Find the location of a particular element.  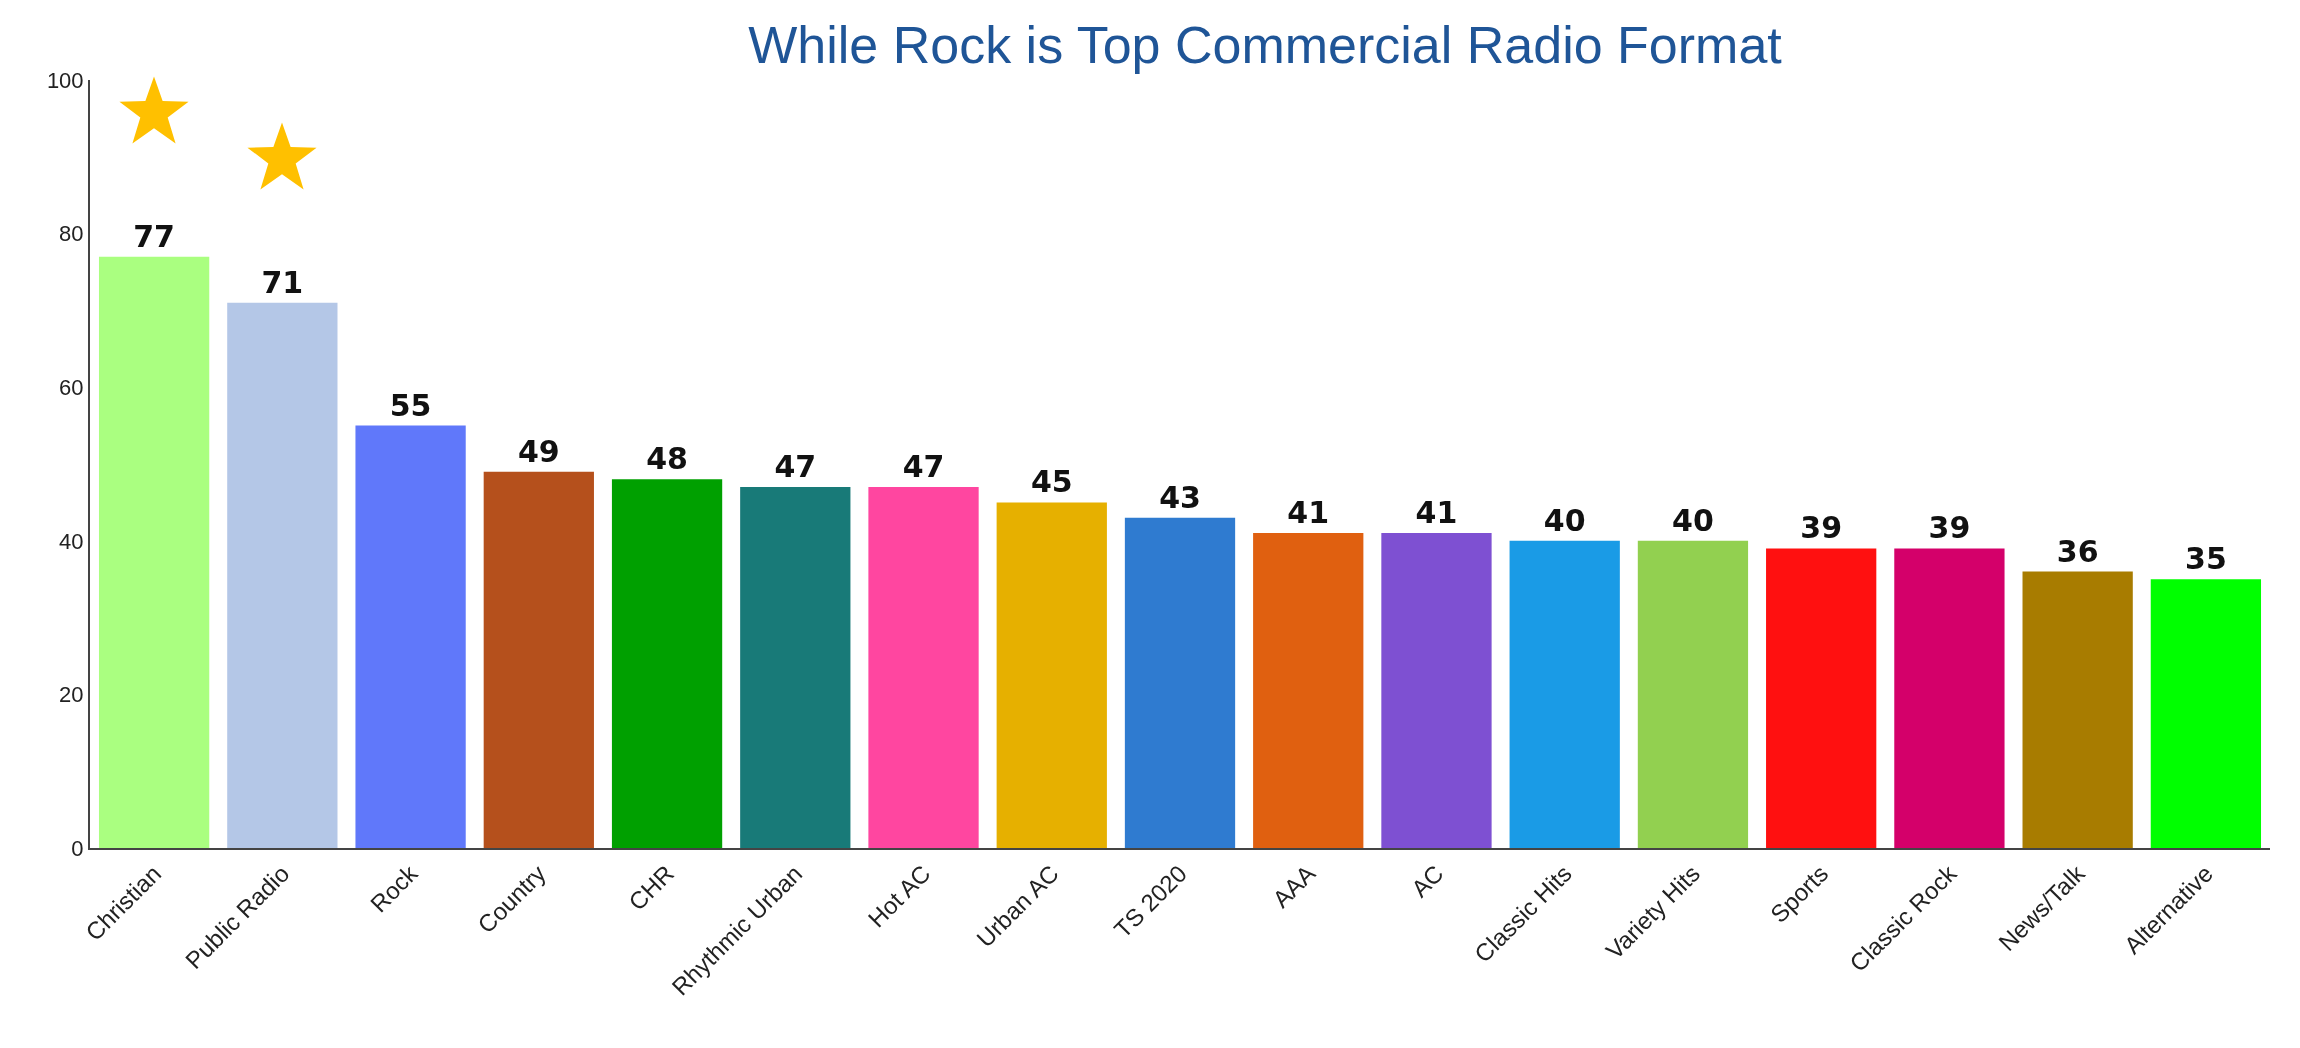

data-label: 45 is located at coordinates (1051, 482).